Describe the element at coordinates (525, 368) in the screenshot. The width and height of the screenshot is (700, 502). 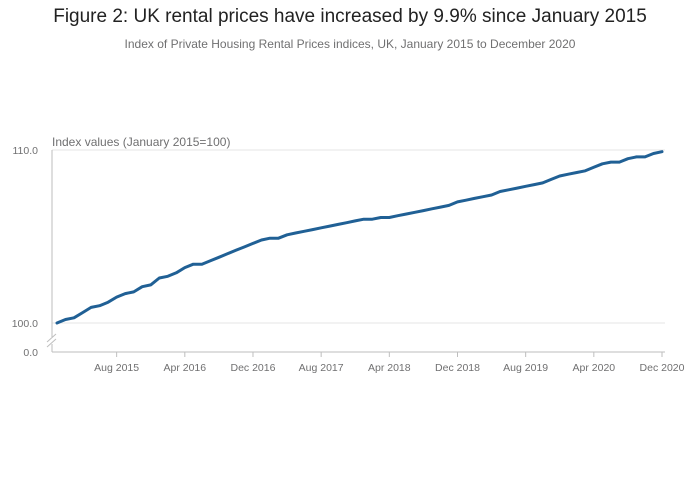
I see `x-tick-label: Aug 2019` at that location.